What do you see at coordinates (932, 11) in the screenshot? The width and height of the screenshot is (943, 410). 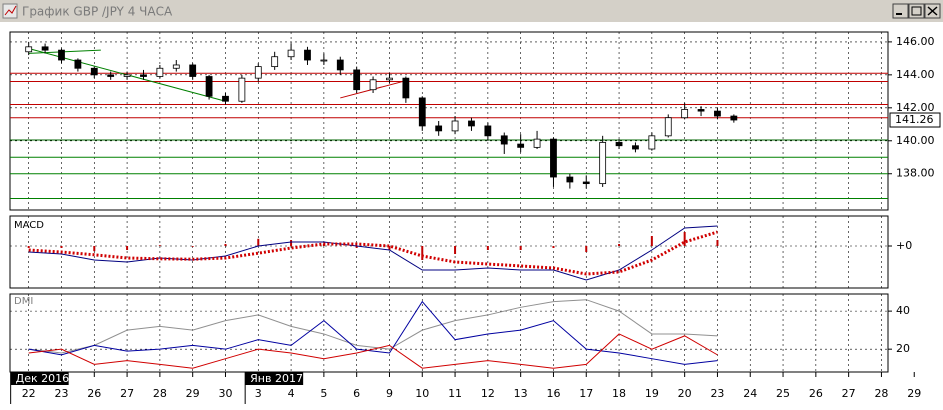 I see `close-button` at bounding box center [932, 11].